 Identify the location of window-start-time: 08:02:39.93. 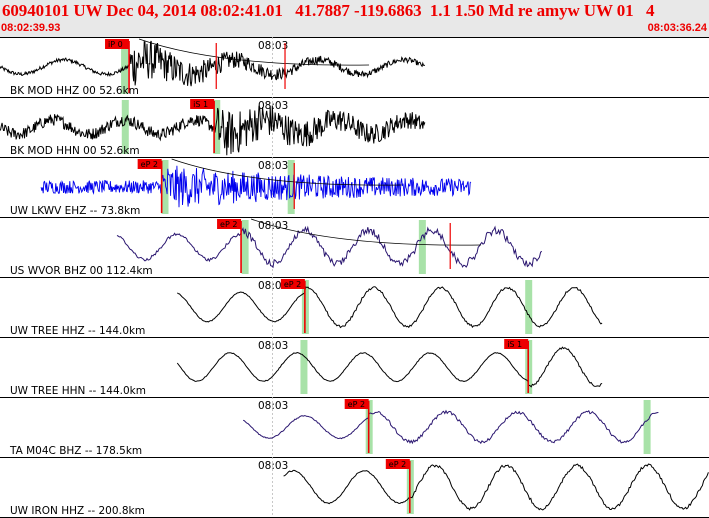
(31, 28).